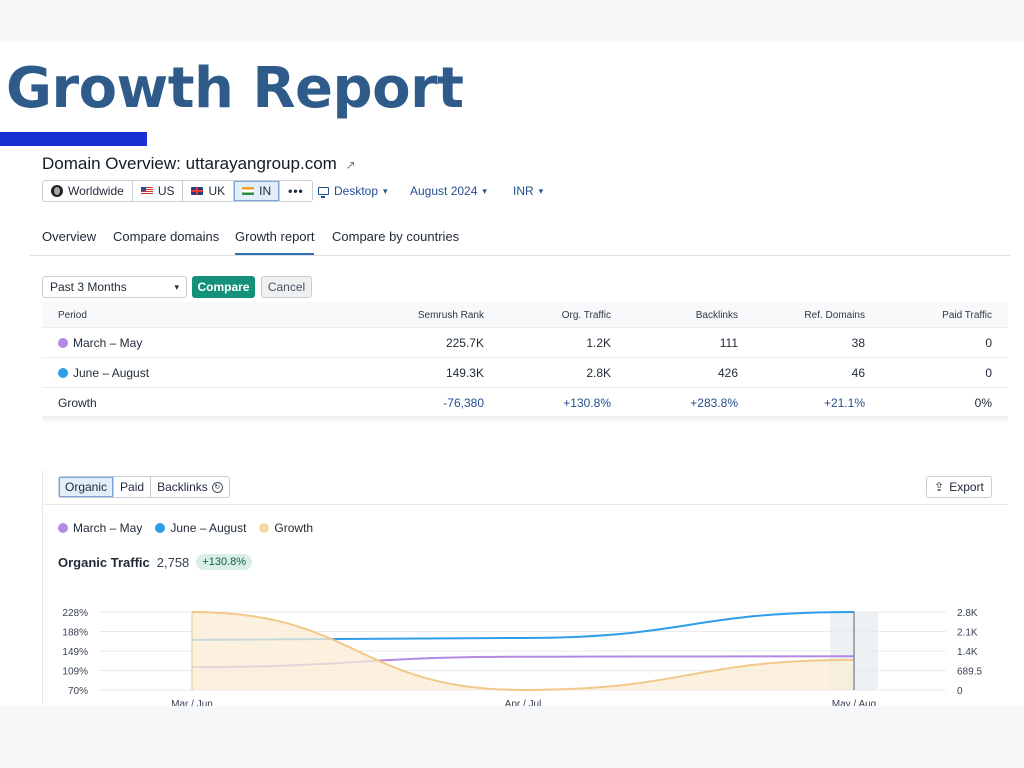 The image size is (1024, 768). What do you see at coordinates (208, 528) in the screenshot?
I see `legend-label: June – August` at bounding box center [208, 528].